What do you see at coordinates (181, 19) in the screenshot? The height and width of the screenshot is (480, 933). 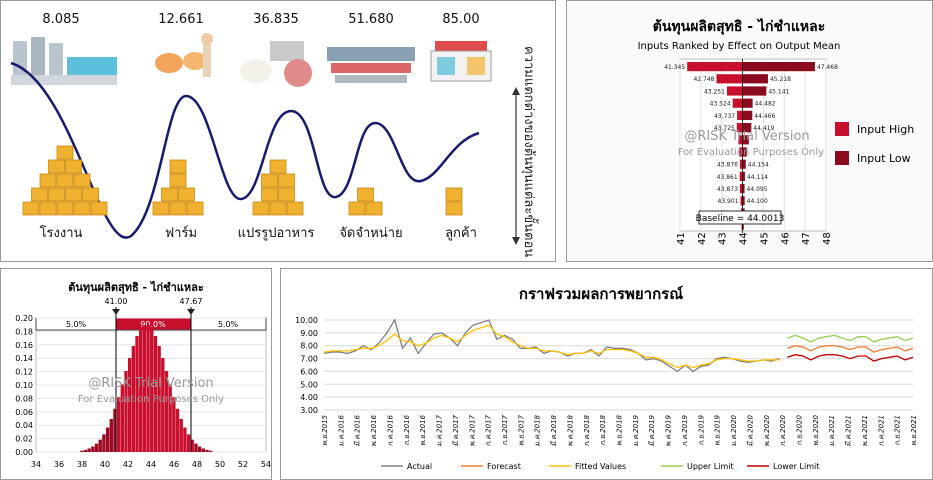 I see `stage-value: 12.661` at bounding box center [181, 19].